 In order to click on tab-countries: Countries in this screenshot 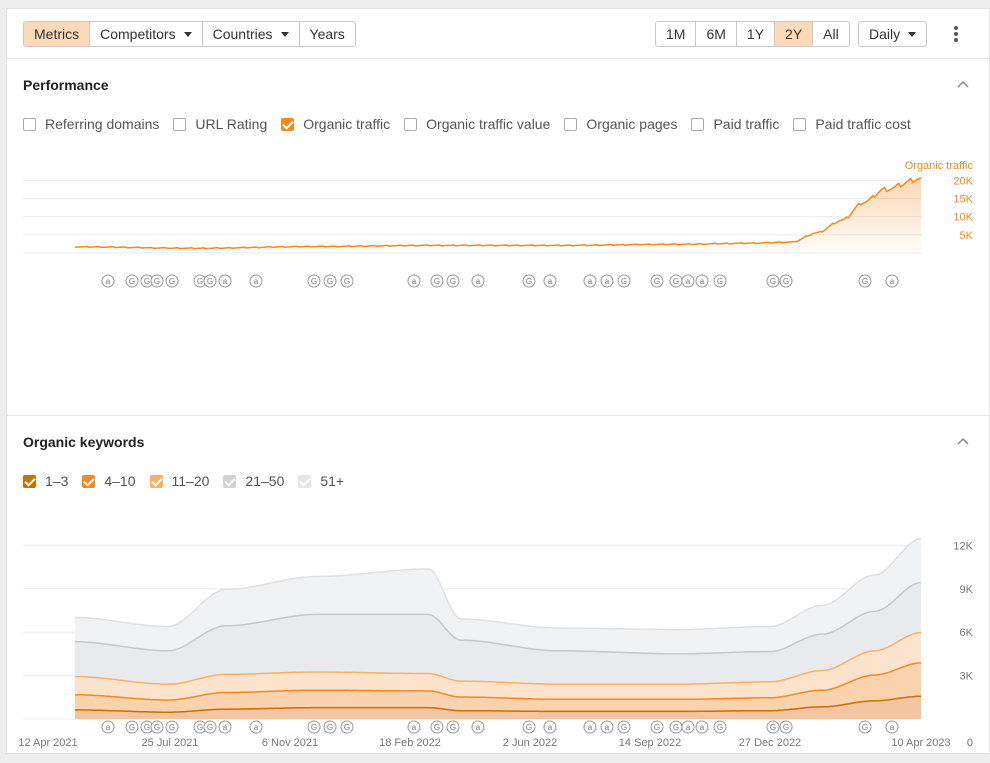, I will do `click(251, 34)`.